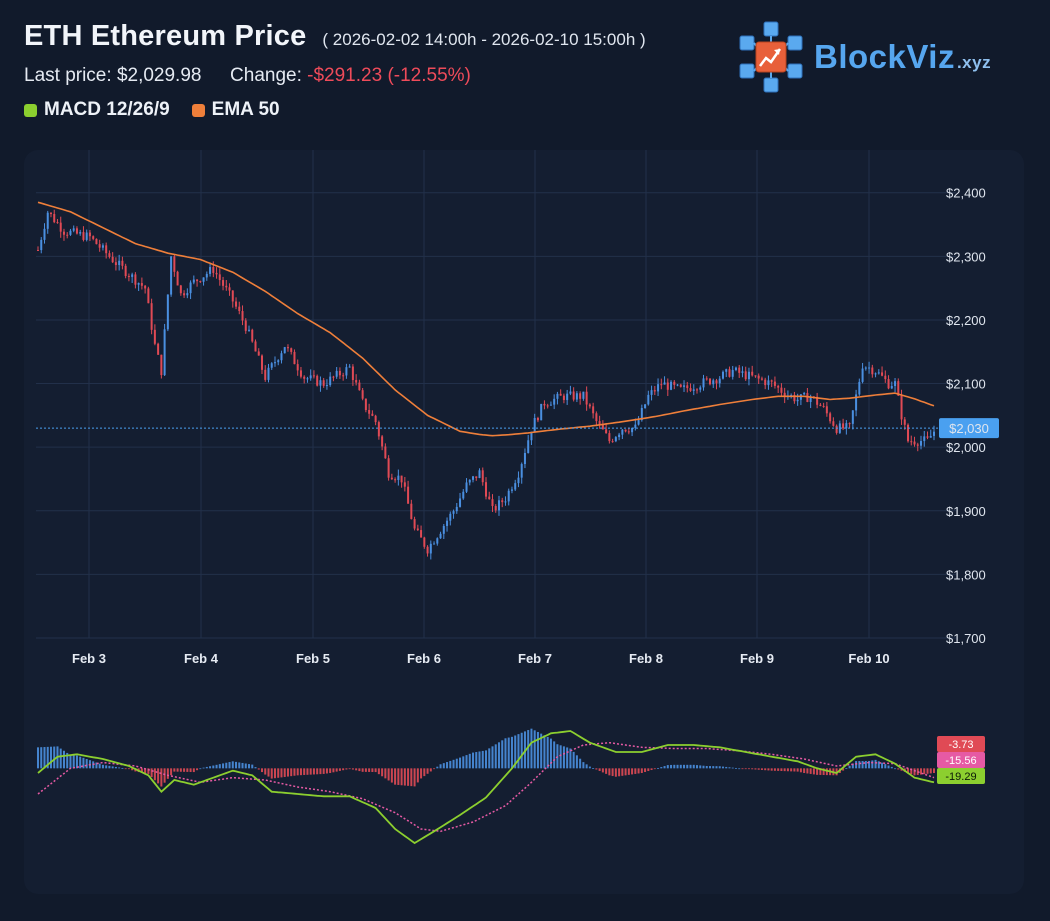 This screenshot has width=1050, height=921. What do you see at coordinates (486, 787) in the screenshot?
I see `macd-line` at bounding box center [486, 787].